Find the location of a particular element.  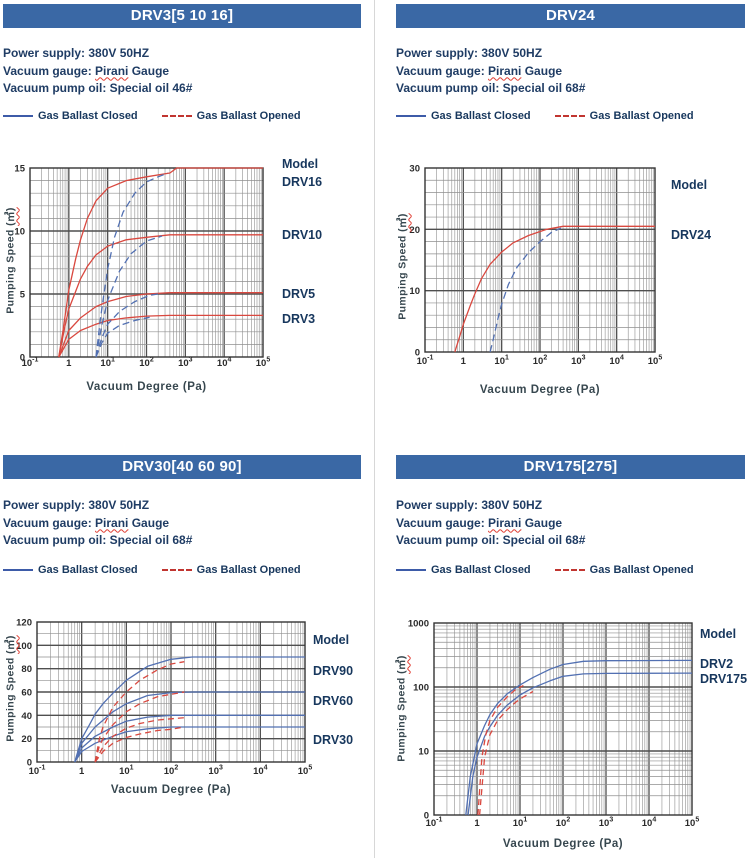

model-label-drv5: DRV5 is located at coordinates (299, 294).